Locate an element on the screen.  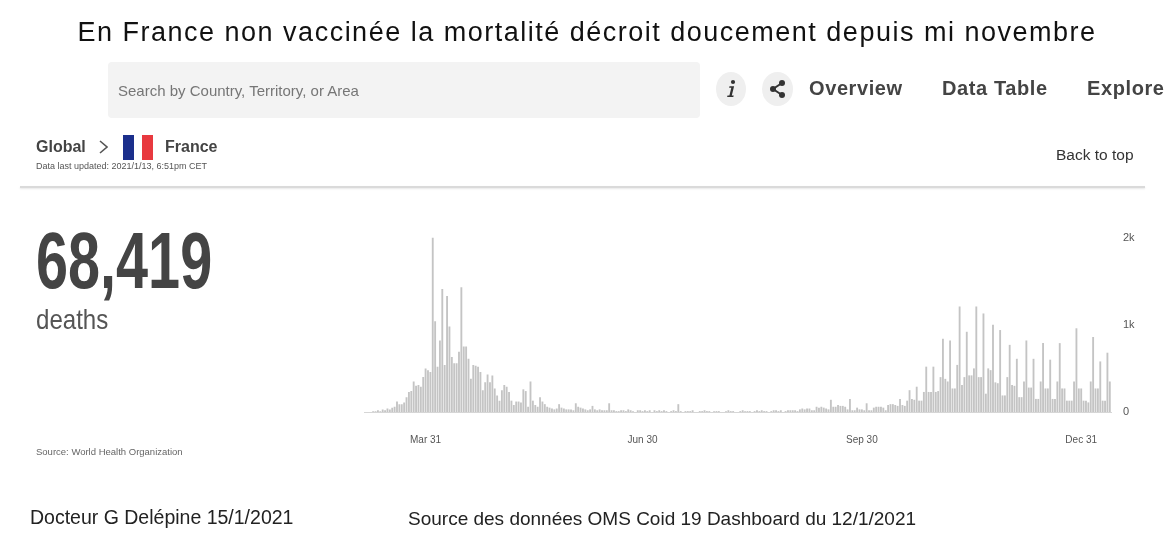
text: 68,419 is located at coordinates (124, 260).